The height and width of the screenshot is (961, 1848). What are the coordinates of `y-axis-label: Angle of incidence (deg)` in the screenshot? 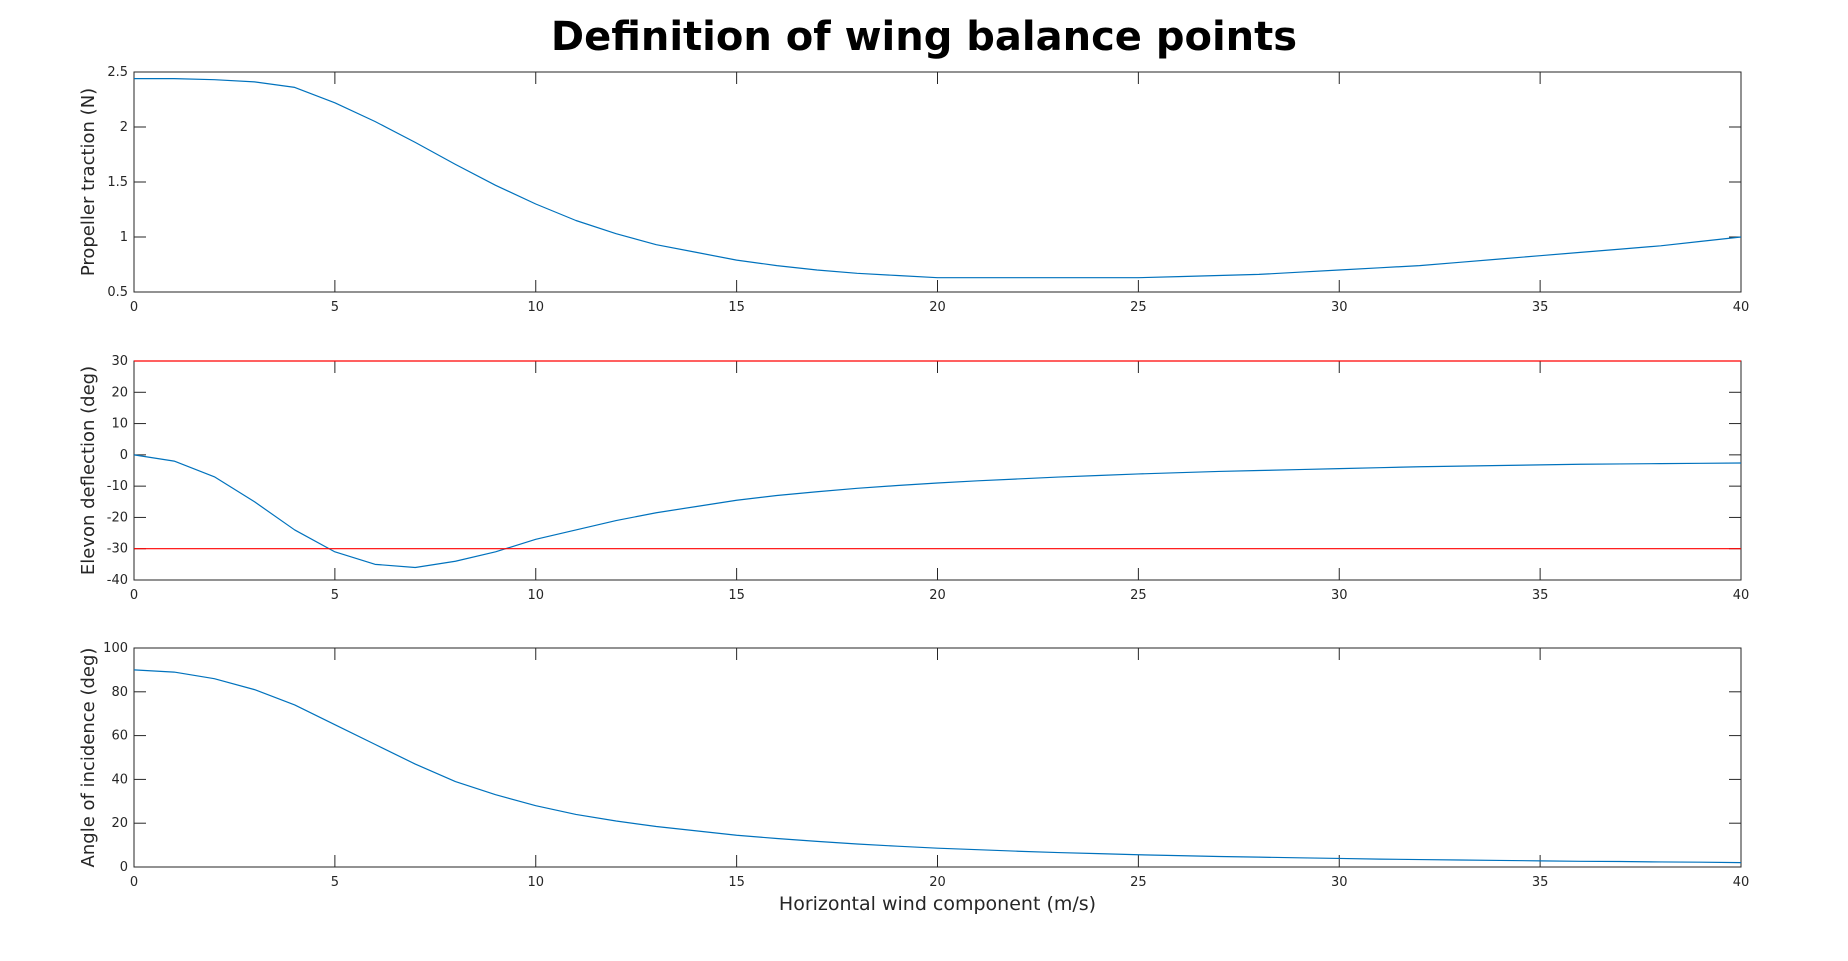 It's located at (88, 758).